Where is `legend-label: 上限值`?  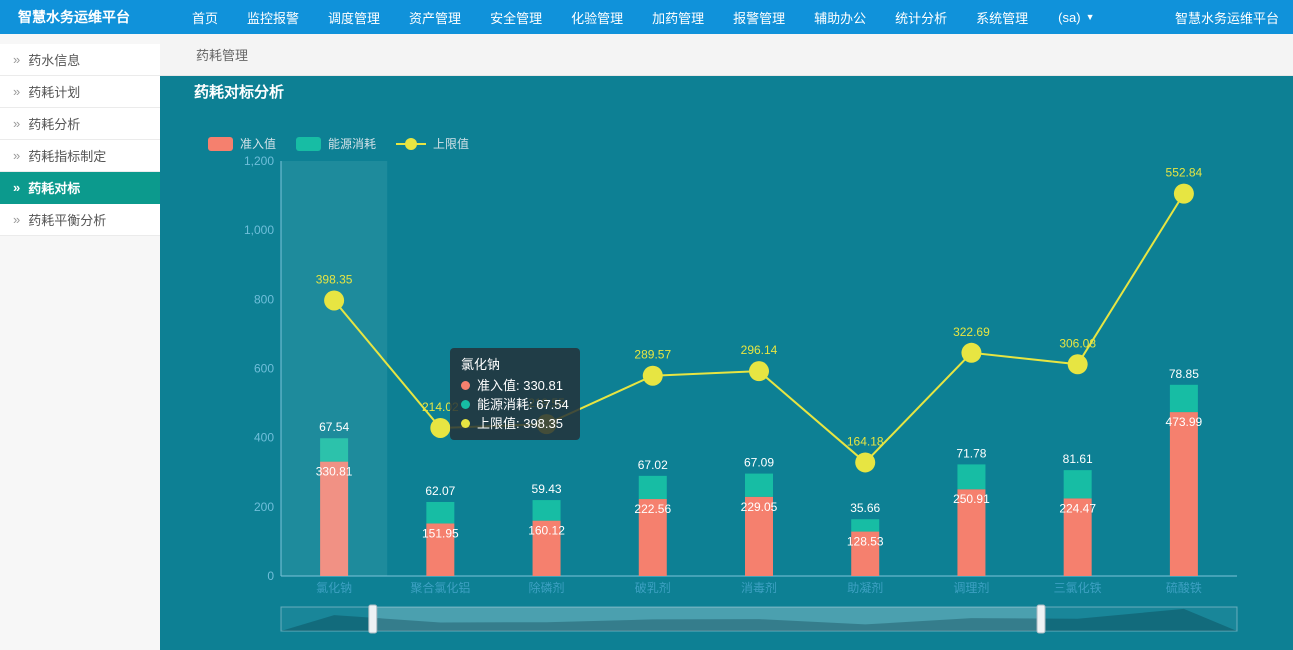 legend-label: 上限值 is located at coordinates (451, 144).